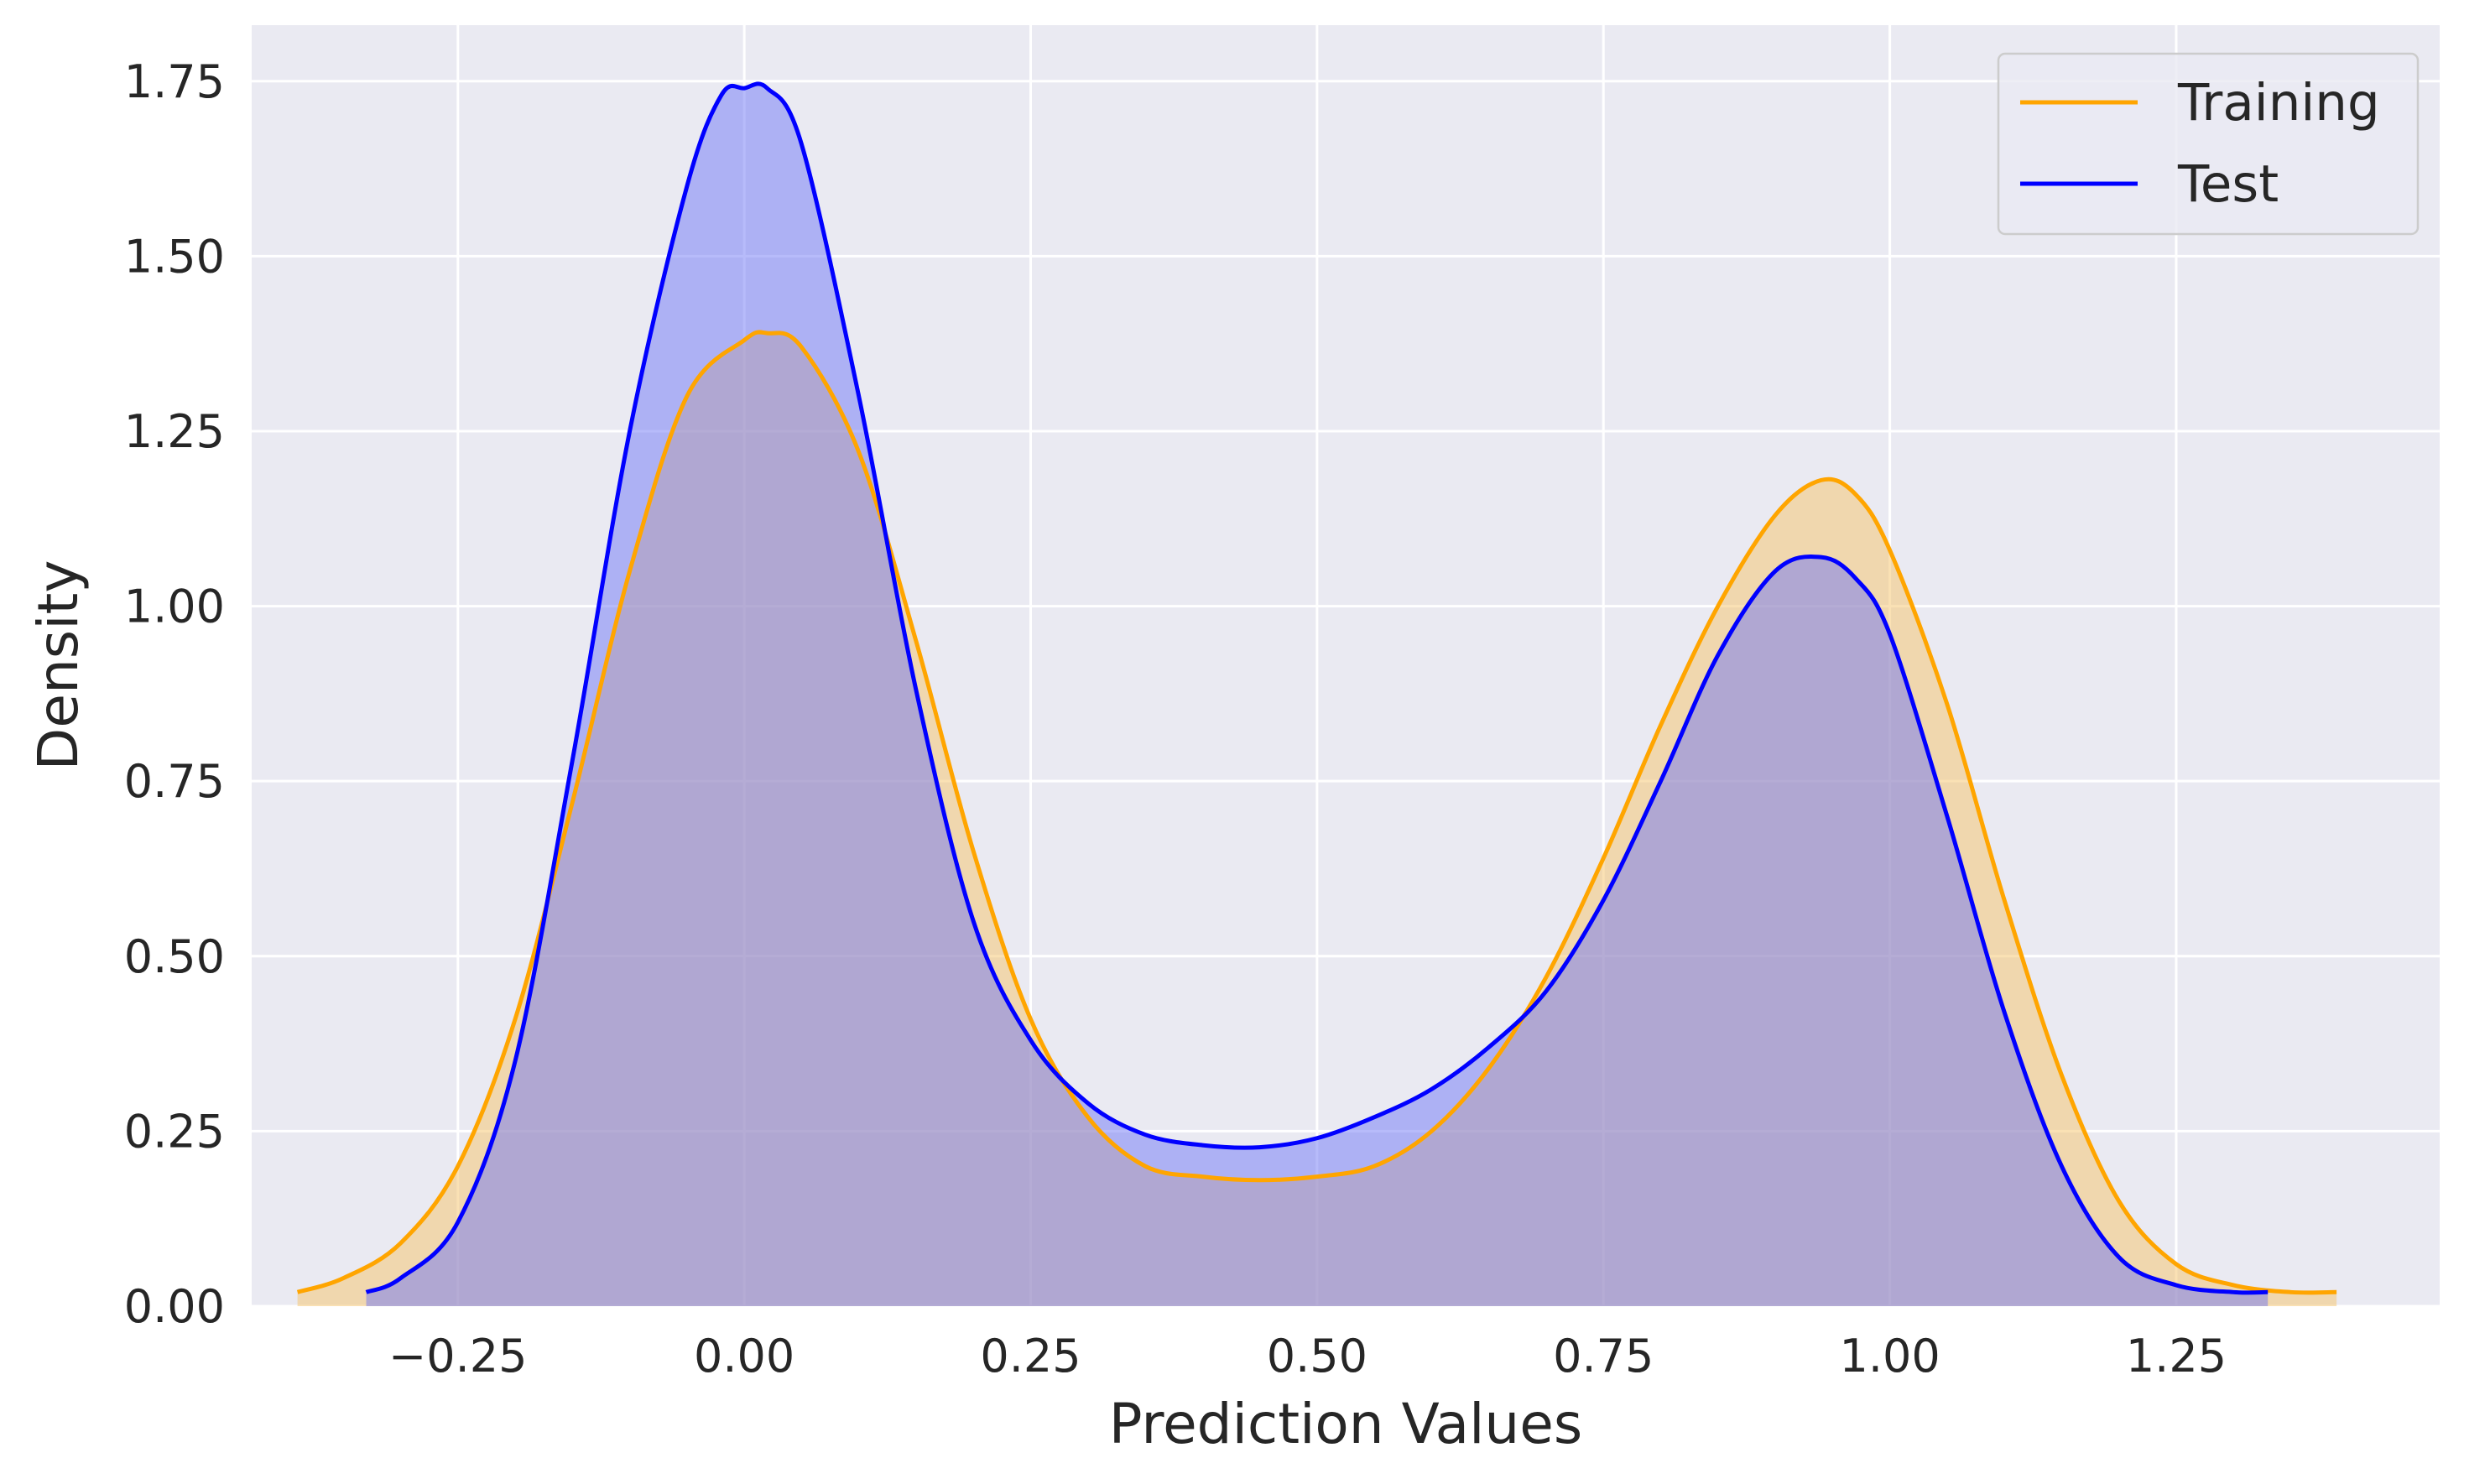 This screenshot has height=1484, width=2490. What do you see at coordinates (1030, 1356) in the screenshot?
I see `x-tick-label: 0.25` at bounding box center [1030, 1356].